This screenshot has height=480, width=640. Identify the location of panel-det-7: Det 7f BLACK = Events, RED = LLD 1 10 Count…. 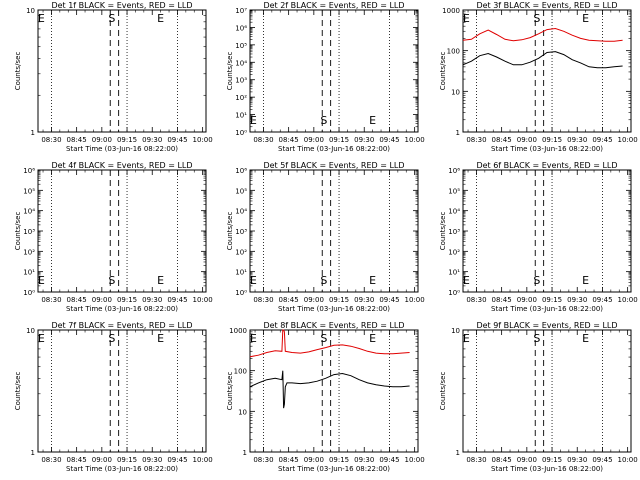
(113, 397).